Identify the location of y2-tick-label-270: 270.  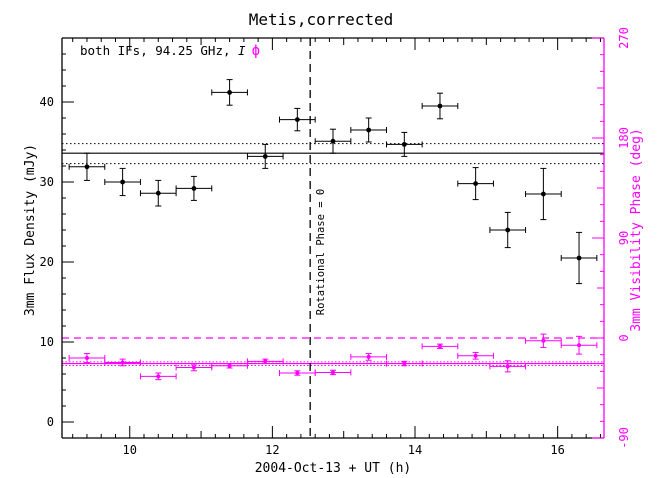
(624, 38).